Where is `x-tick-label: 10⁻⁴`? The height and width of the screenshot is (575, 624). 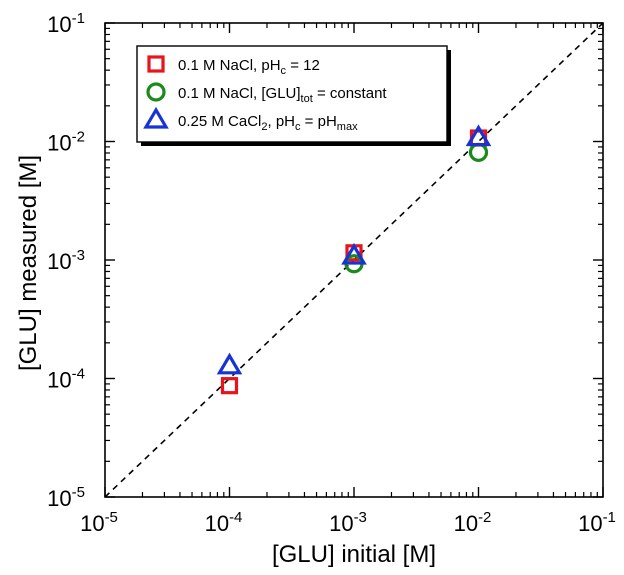 x-tick-label: 10⁻⁴ is located at coordinates (224, 522).